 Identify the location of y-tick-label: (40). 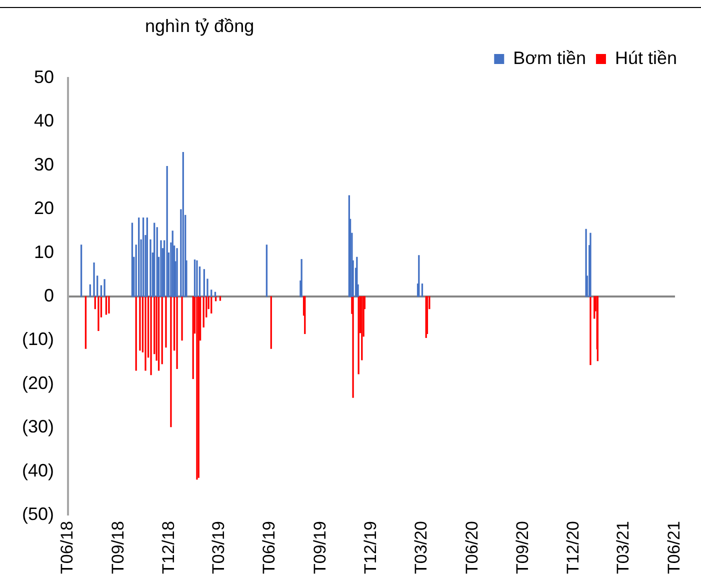
(38, 470).